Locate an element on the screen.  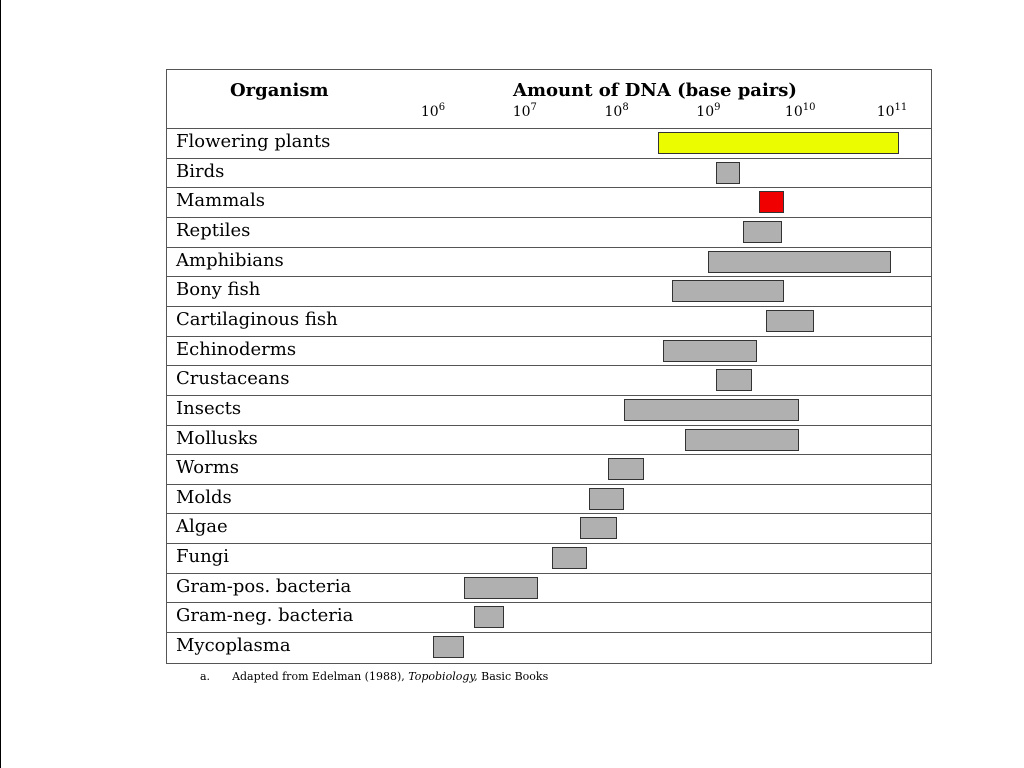
x-tick-exponent: 8 is located at coordinates (625, 107).